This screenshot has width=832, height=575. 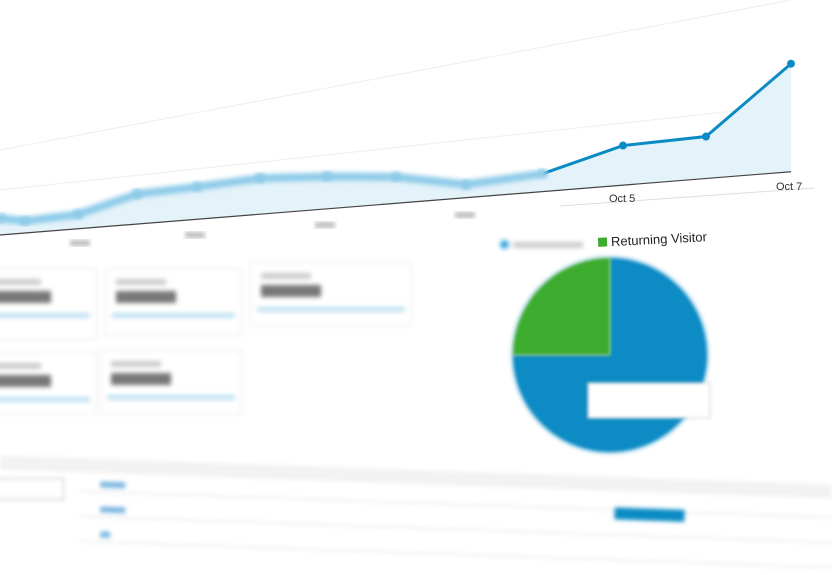 I want to click on axis-underline, so click(x=687, y=197).